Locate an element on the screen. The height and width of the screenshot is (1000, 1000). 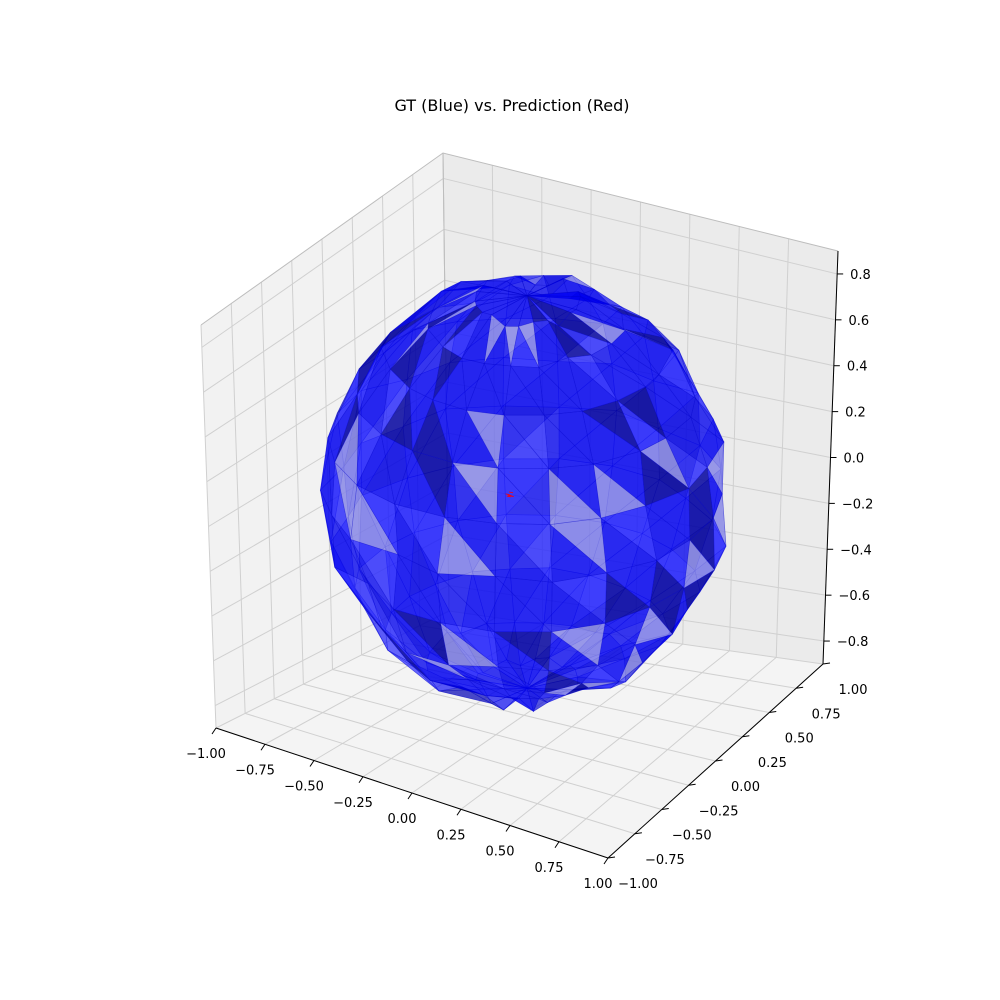
y-axis-ticks: −1.00 −0.75 −0.50 −0.25 0.00 0.25 0.50 0.75 1.00 is located at coordinates (737, 777).